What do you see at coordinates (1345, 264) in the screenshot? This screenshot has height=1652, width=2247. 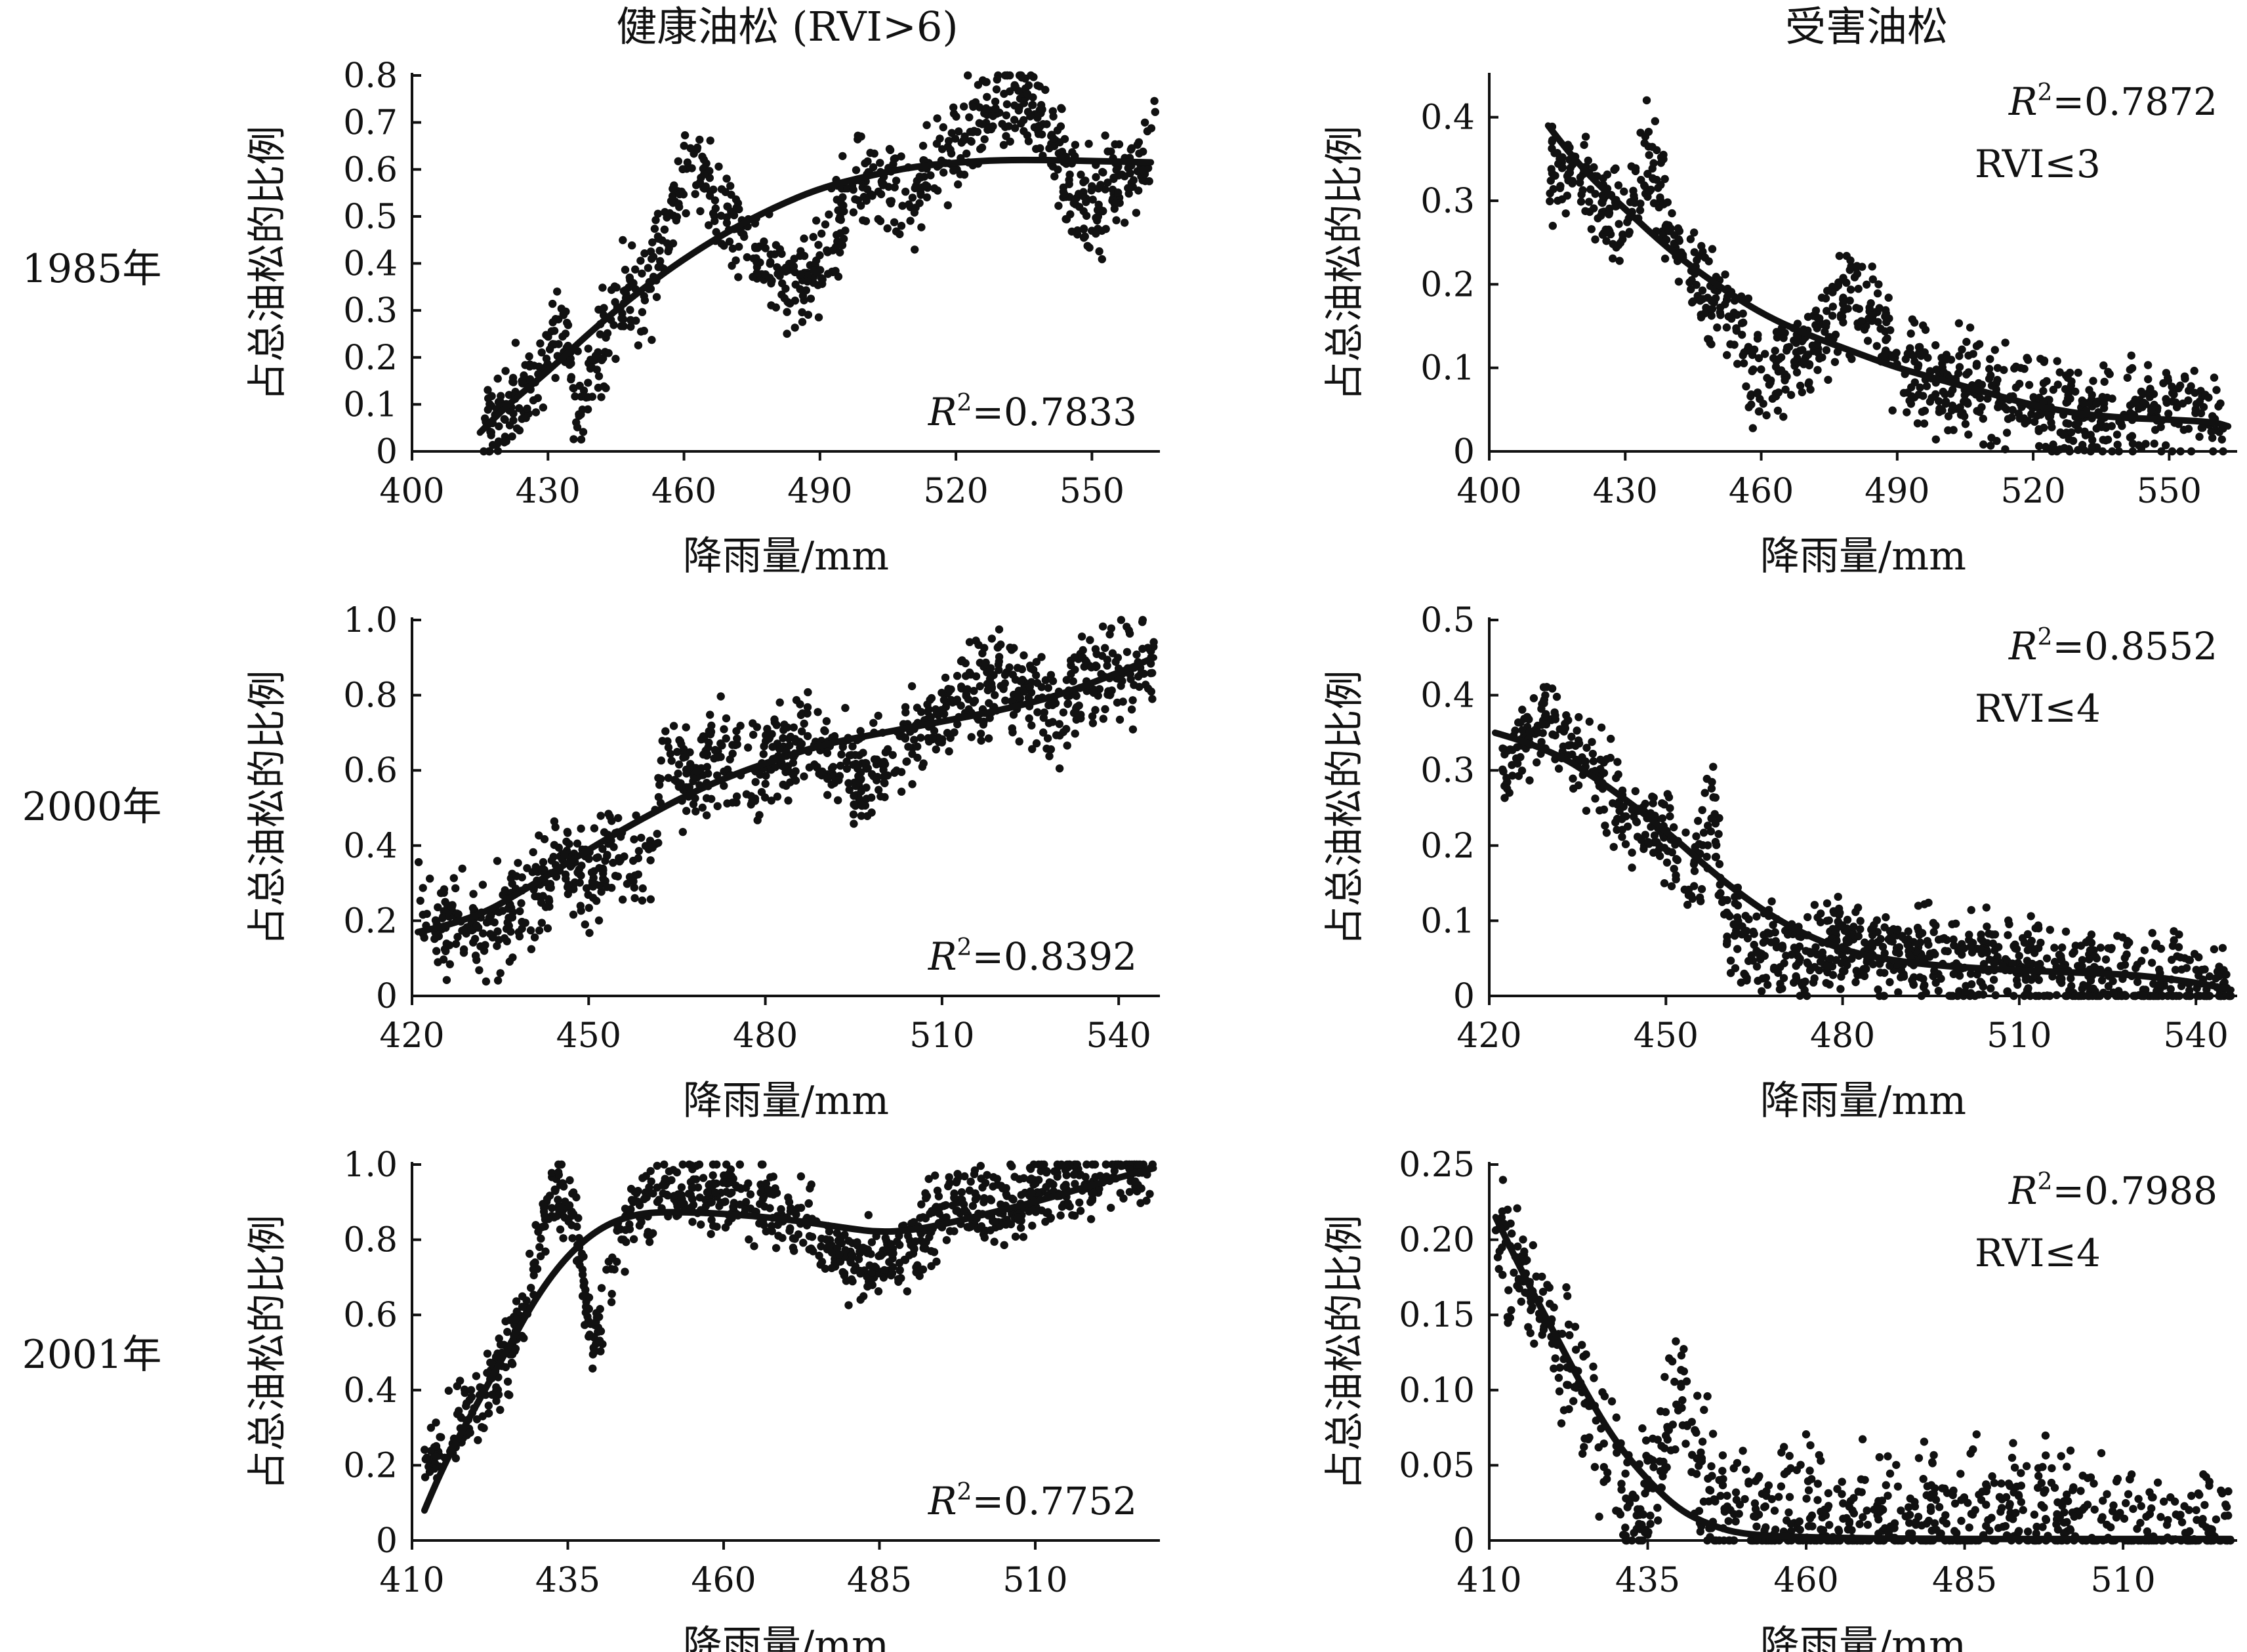 I see `y-axis-label: 占总油松的比例` at bounding box center [1345, 264].